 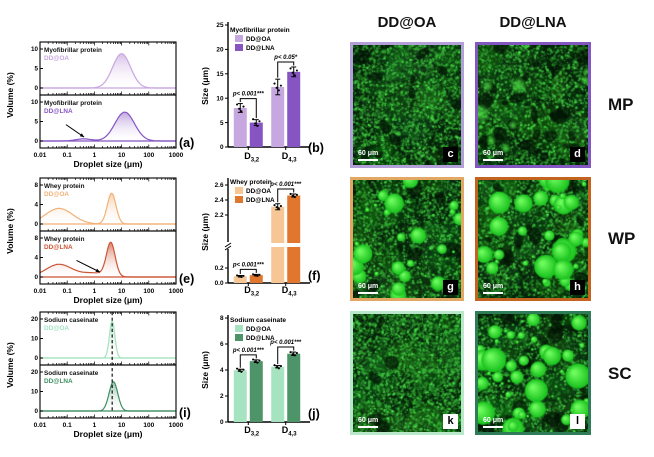 I want to click on subplot-series-label: DD@LNA, so click(x=58, y=247).